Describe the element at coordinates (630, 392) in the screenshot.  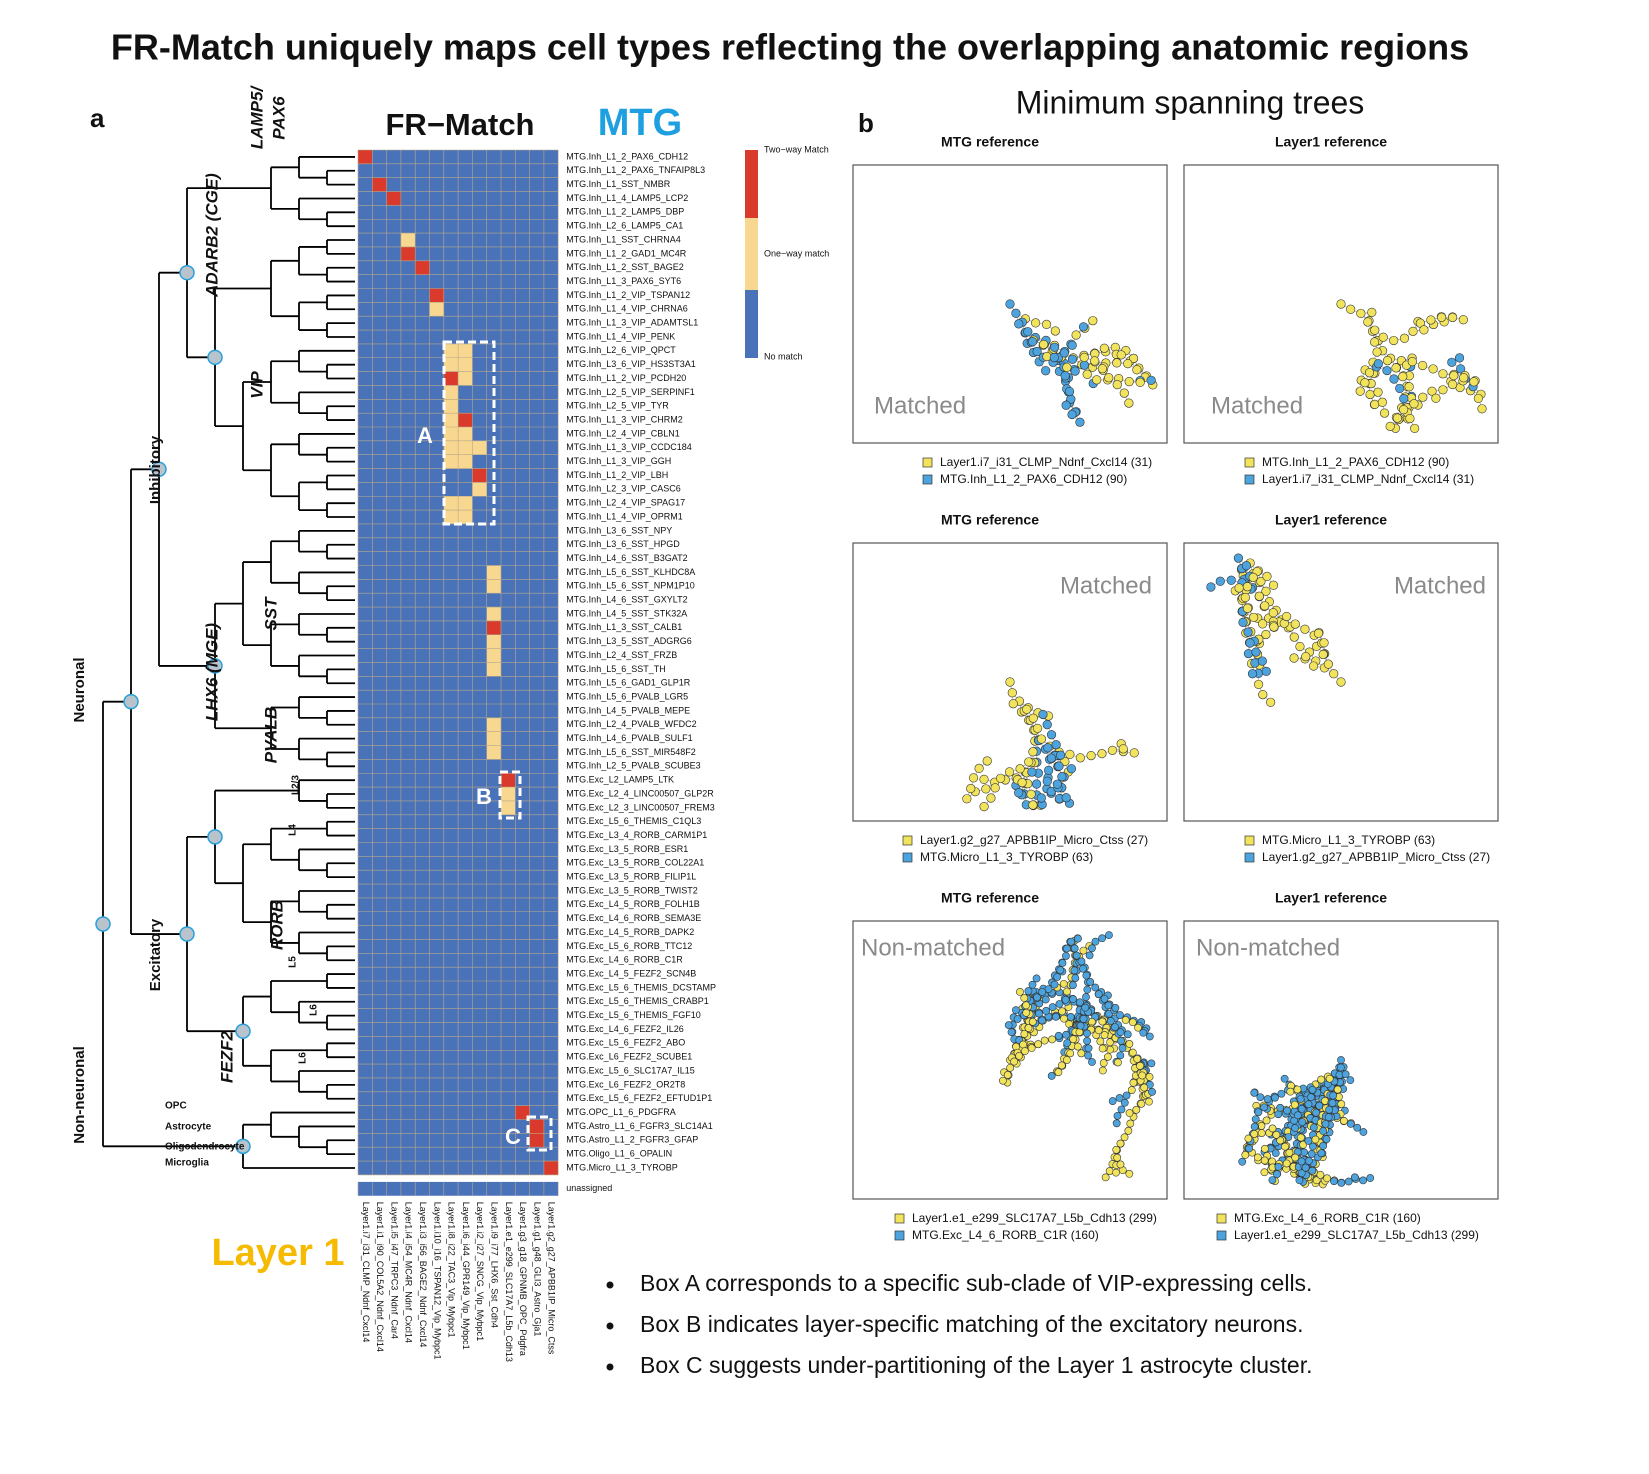
I see `row-label: MTG.Inh_L2_5_VIP_SERPINF1` at that location.